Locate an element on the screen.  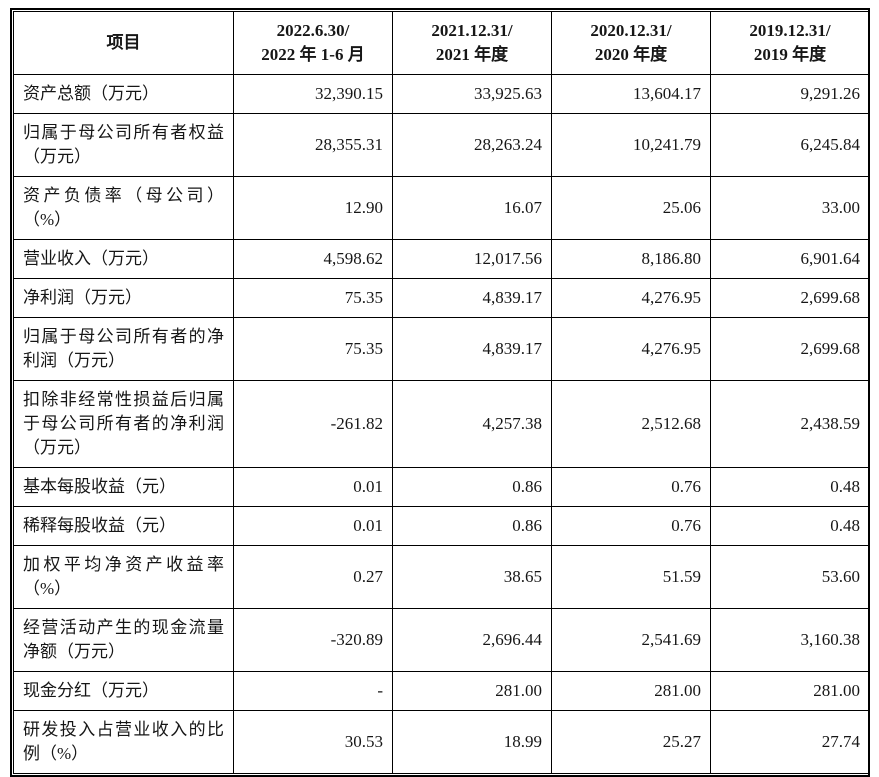
row-label: 扣除非经常性损益后归属于母公司所有者的净利润（万元） is located at coordinates (123, 424).